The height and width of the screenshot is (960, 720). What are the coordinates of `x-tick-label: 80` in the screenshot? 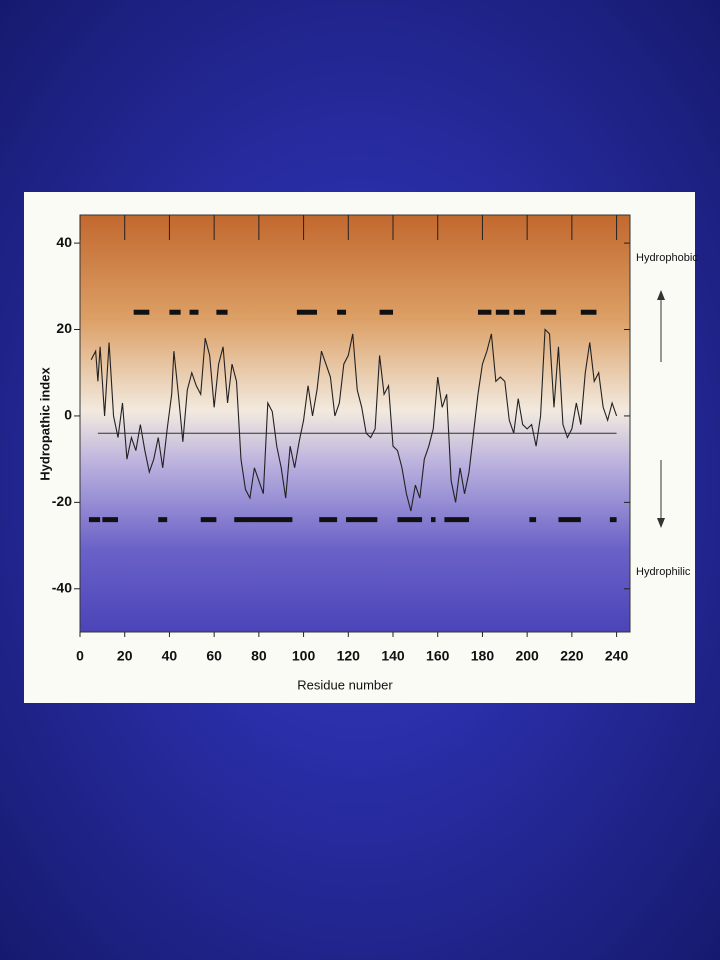 It's located at (259, 656).